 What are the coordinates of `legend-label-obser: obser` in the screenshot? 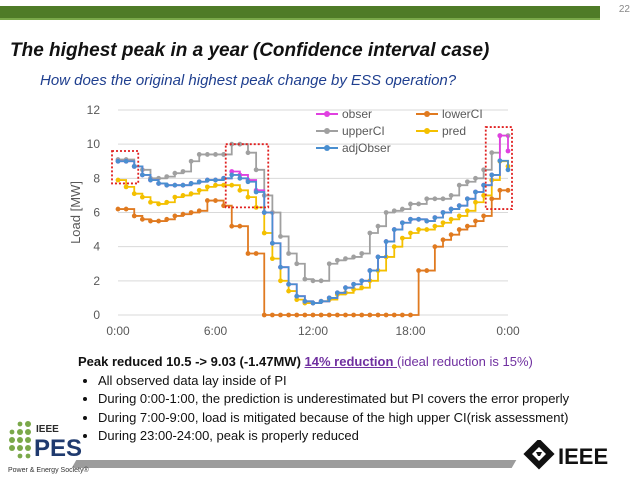 It's located at (357, 114).